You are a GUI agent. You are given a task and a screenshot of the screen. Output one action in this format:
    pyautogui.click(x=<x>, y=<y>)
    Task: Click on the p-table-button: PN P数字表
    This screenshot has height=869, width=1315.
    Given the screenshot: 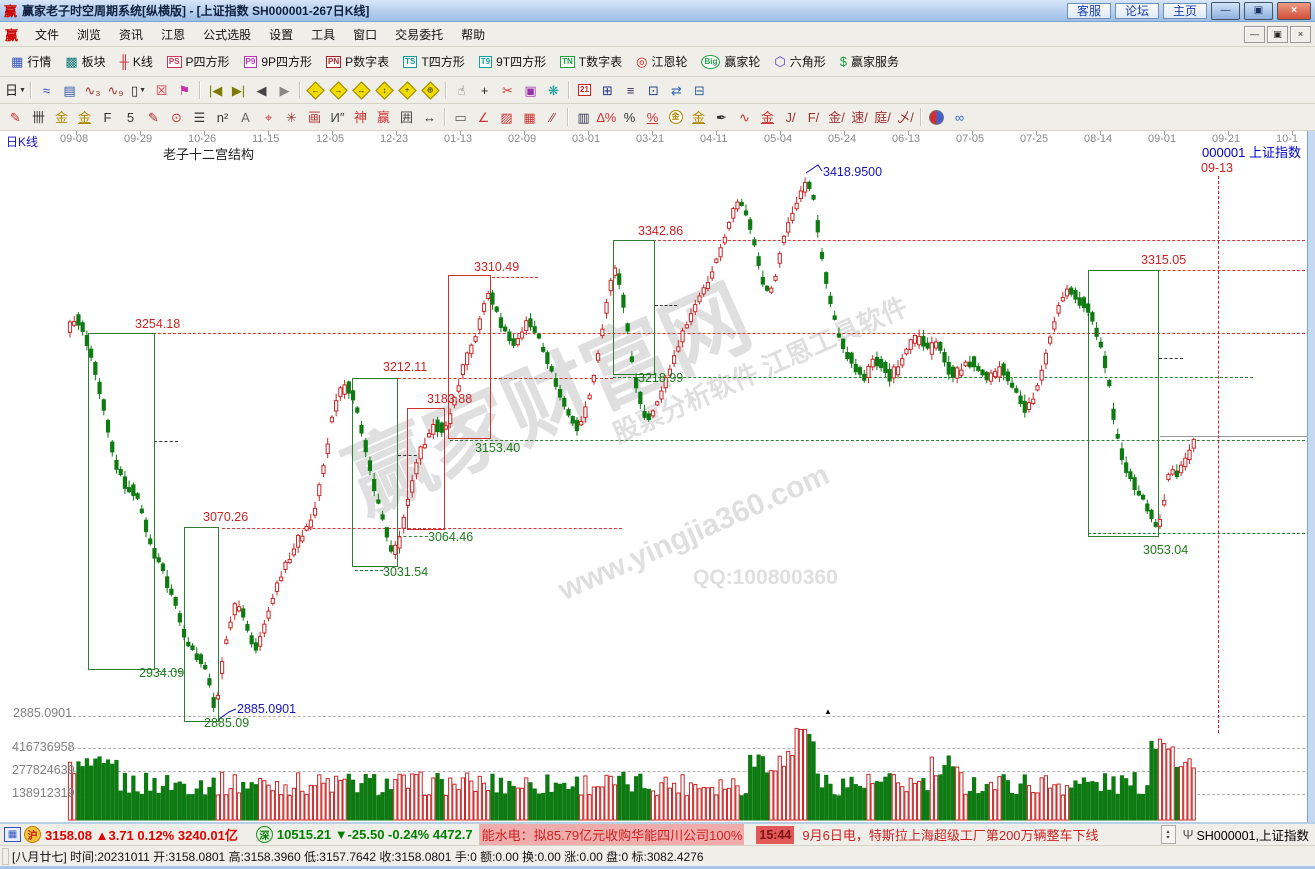 What is the action you would take?
    pyautogui.click(x=357, y=61)
    